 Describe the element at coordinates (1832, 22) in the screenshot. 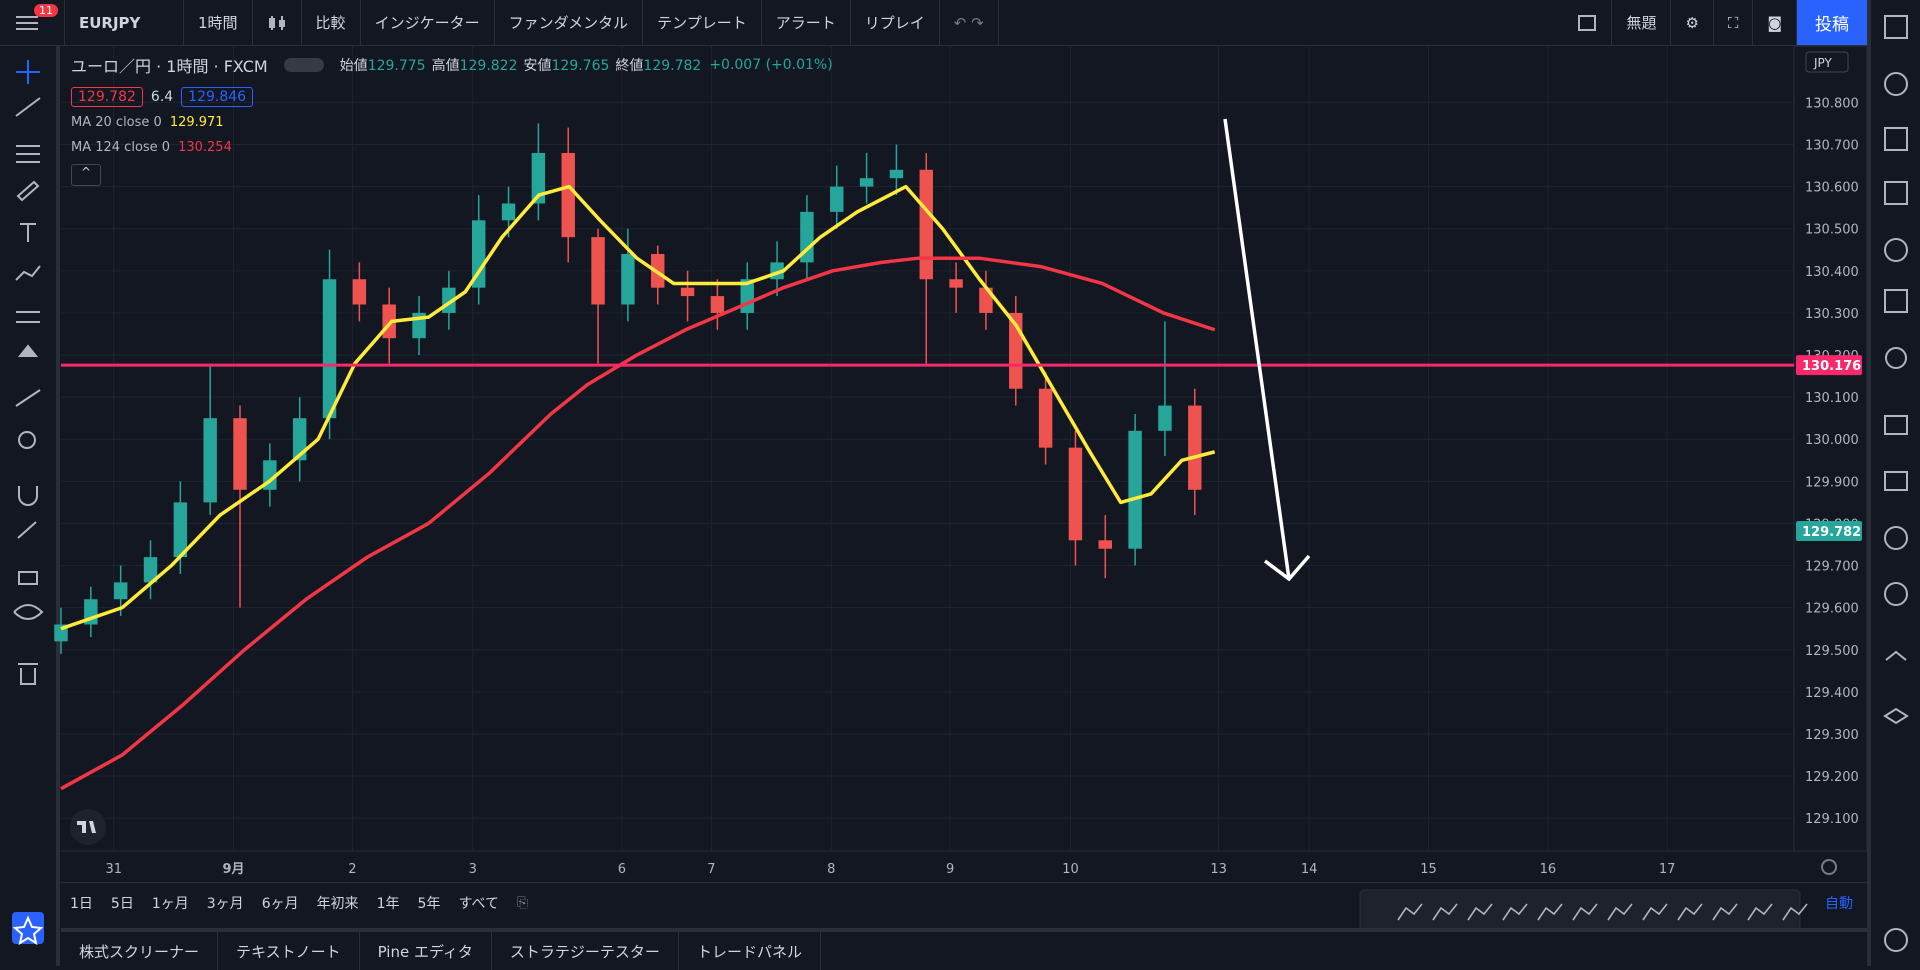

I see `publish-button: 投稿` at that location.